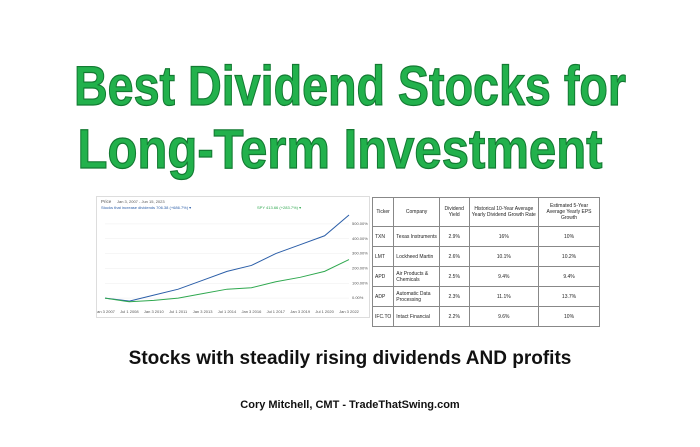 The image size is (700, 447). I want to click on table-row: LMT Lockheed Martin 2.6% 10.1% 10.2%, so click(485, 256).